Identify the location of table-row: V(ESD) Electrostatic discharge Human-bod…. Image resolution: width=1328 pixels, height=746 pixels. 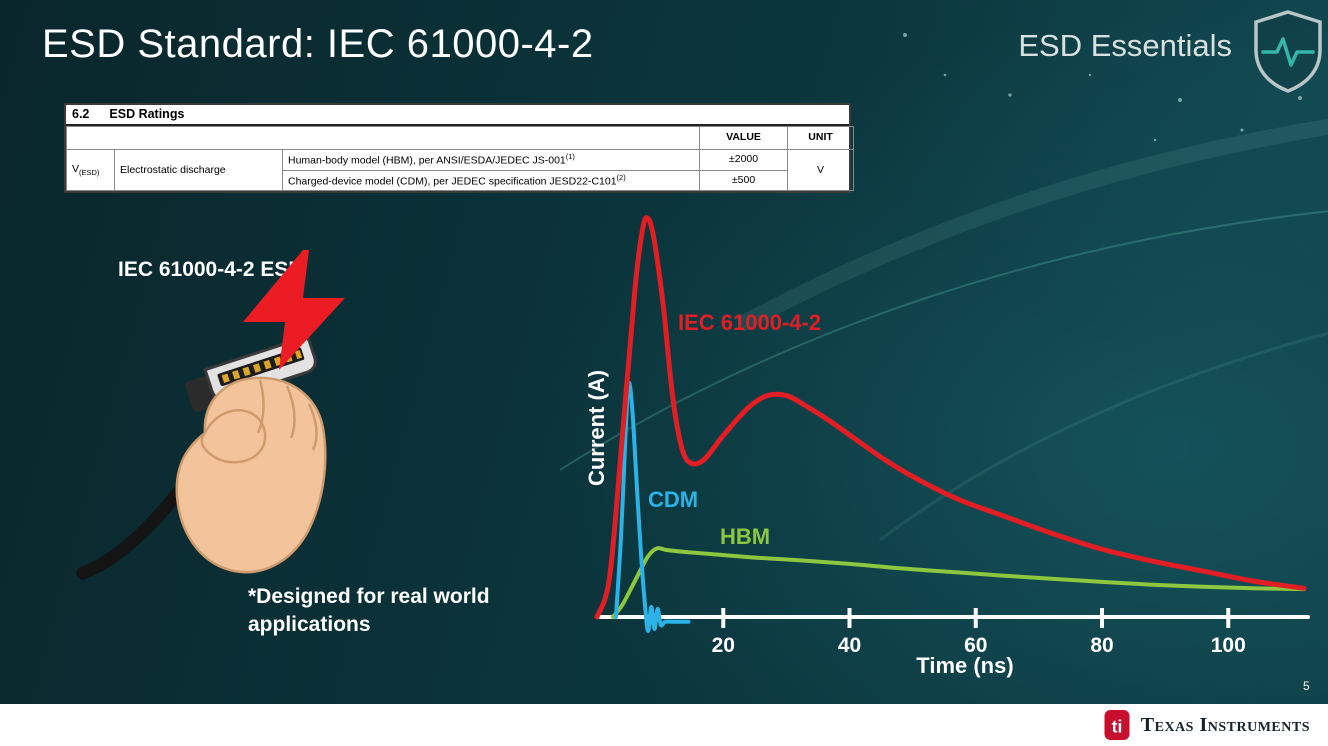
(460, 170).